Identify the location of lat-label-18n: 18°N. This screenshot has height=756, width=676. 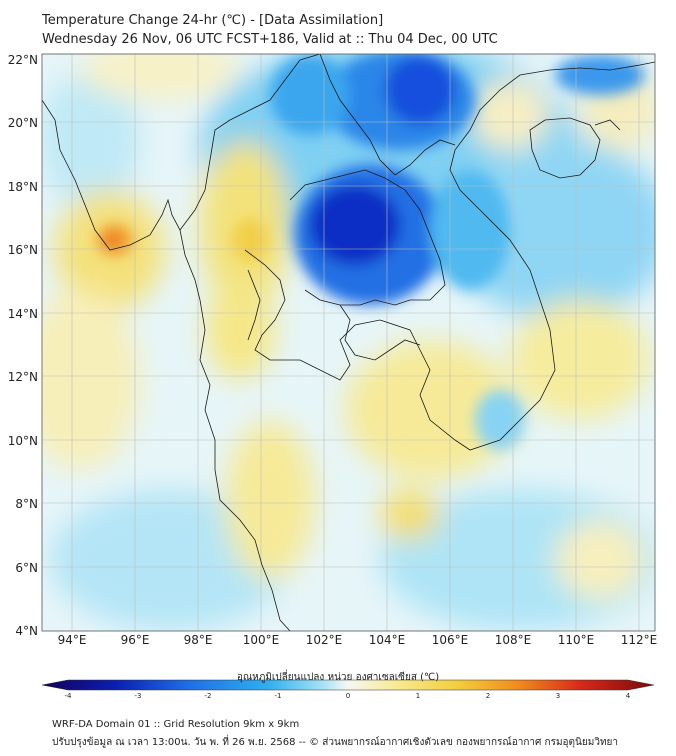
(22, 187).